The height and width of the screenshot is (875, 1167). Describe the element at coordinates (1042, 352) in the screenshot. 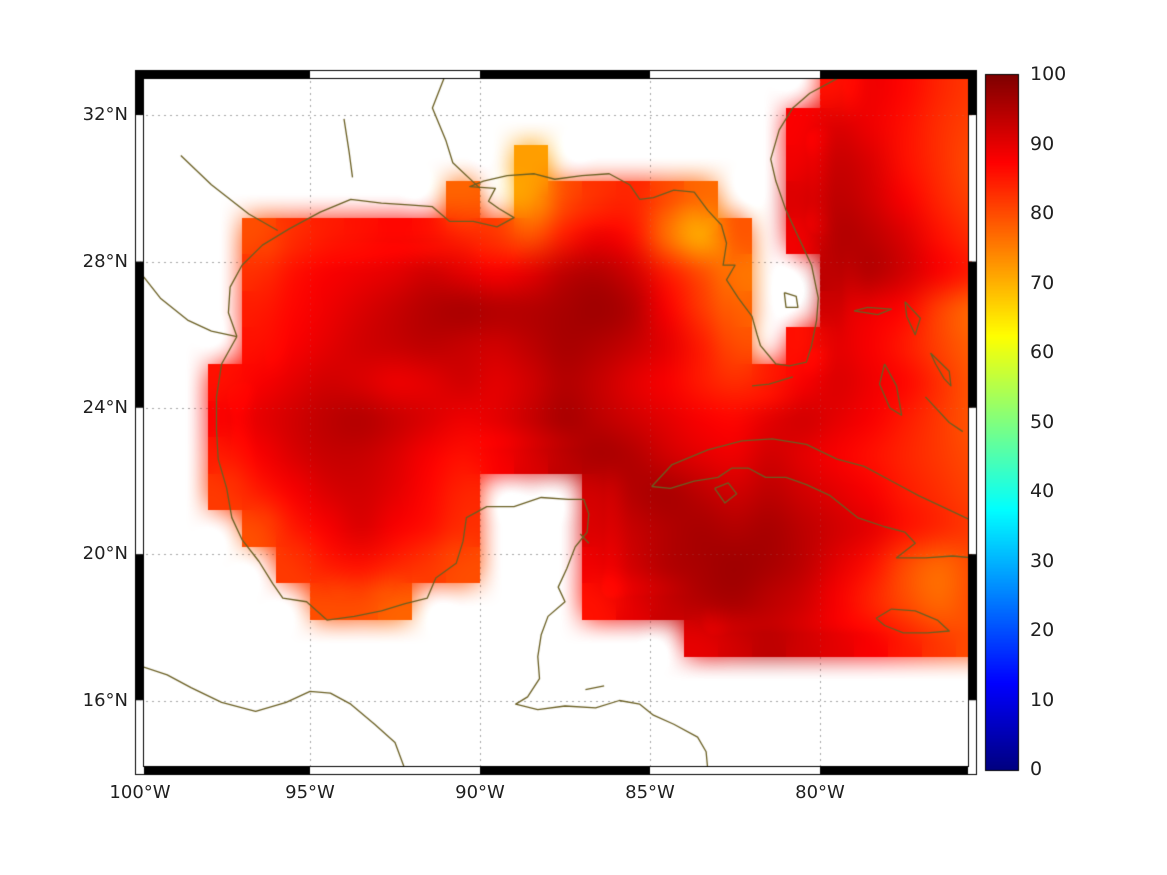

I see `colorbar-tick-label: 60` at that location.